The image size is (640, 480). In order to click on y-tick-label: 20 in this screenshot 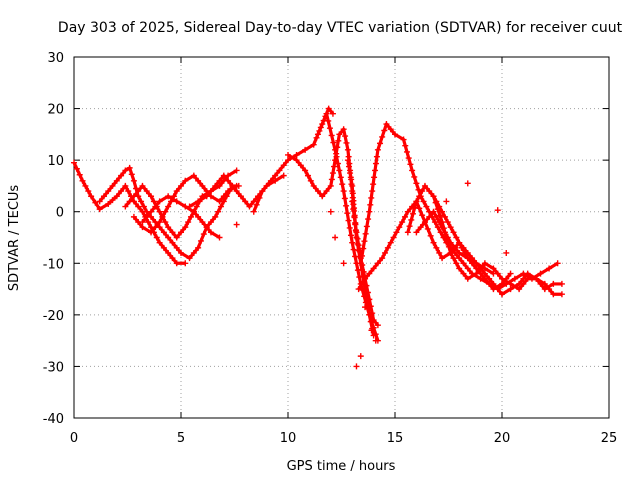, I will do `click(55, 110)`.